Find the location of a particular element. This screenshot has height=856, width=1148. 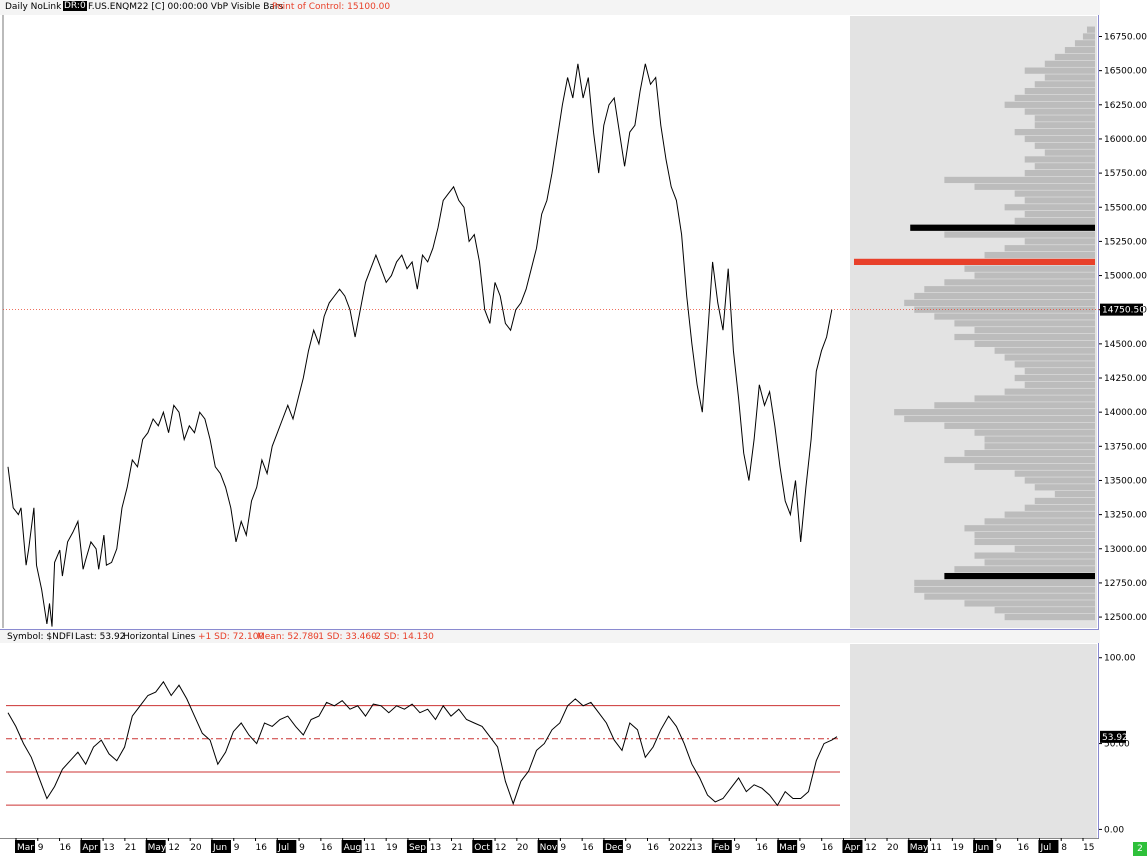

x-tick-label: 12 is located at coordinates (500, 848).